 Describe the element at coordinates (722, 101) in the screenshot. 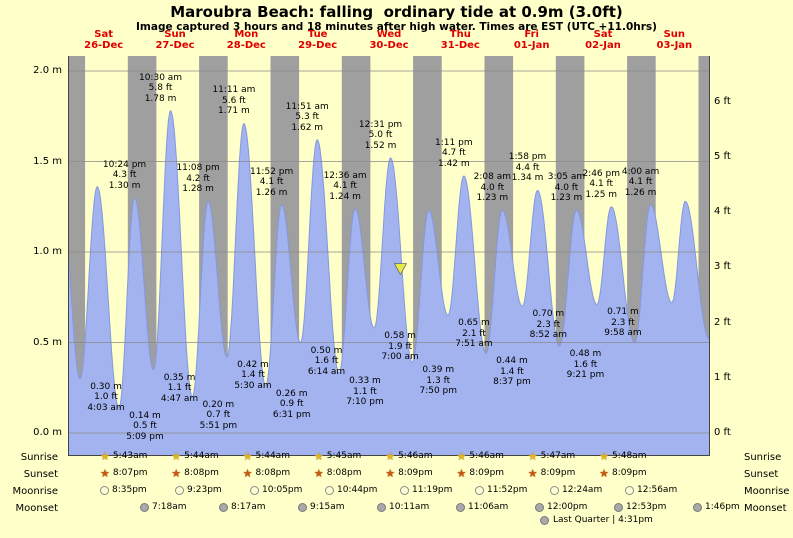

I see `y-axis-label-feet: 6 ft` at that location.